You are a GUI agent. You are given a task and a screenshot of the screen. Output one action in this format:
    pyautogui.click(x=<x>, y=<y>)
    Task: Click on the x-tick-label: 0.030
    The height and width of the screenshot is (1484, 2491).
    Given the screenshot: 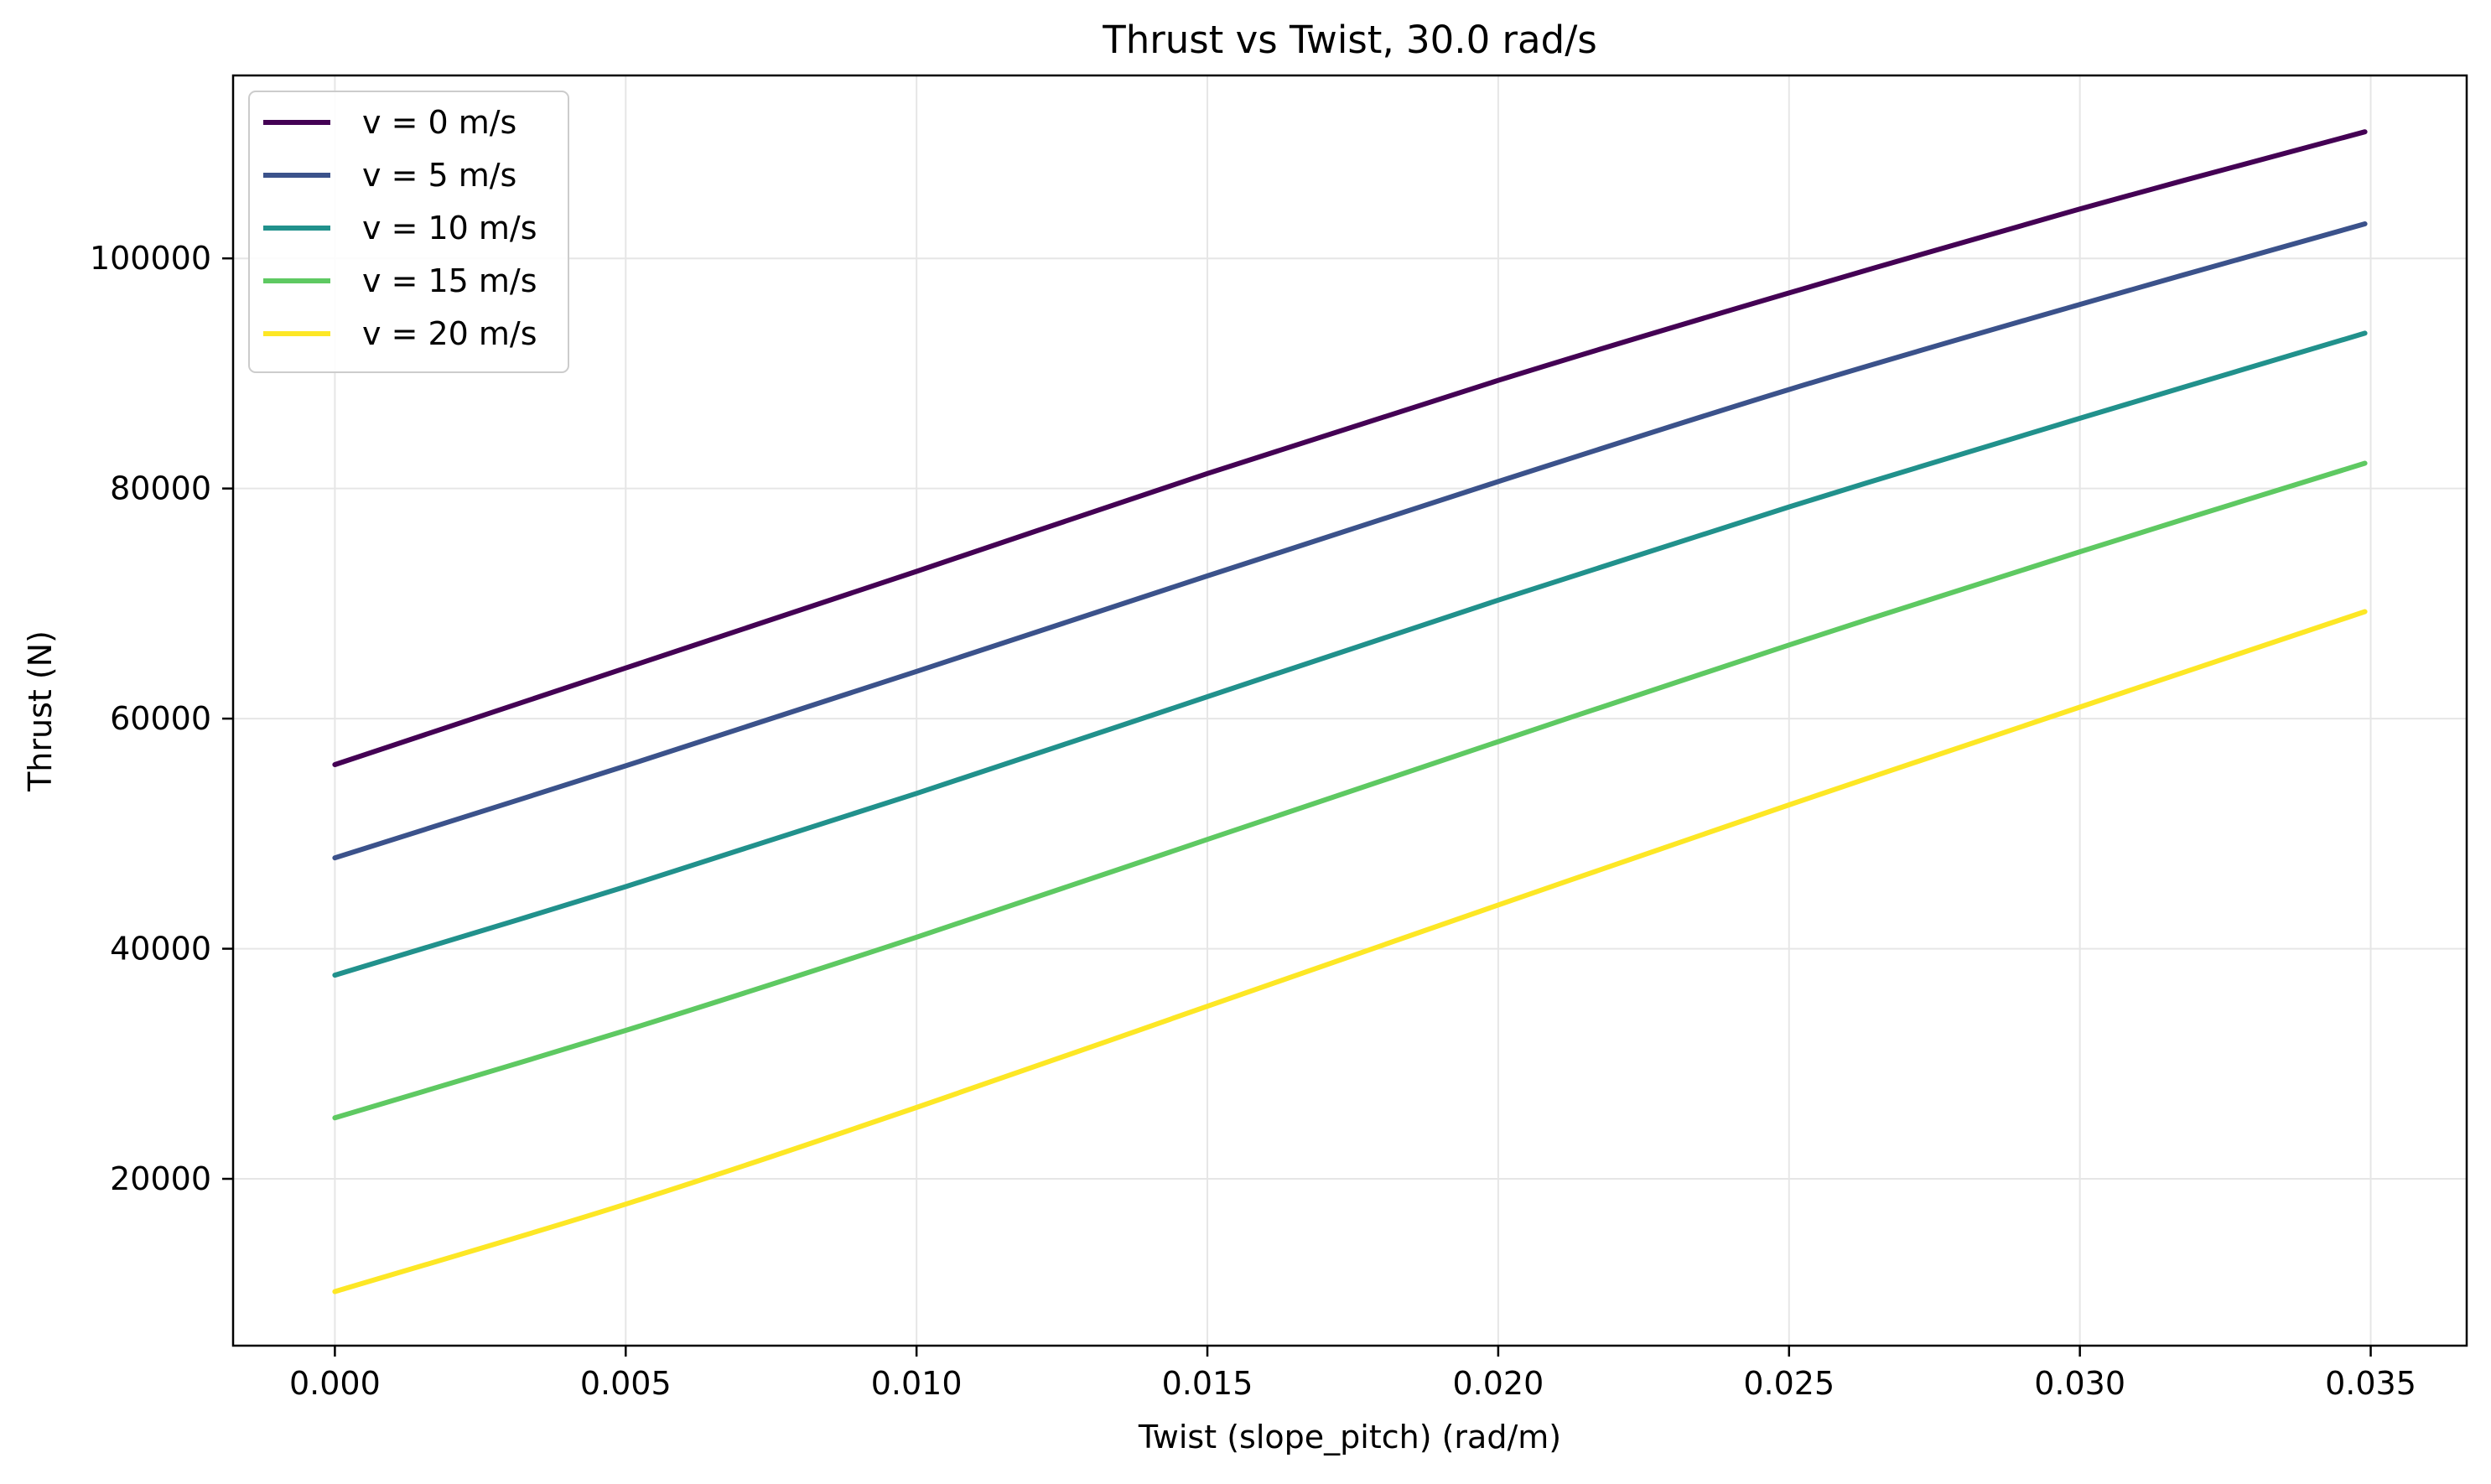 What is the action you would take?
    pyautogui.click(x=2079, y=1383)
    